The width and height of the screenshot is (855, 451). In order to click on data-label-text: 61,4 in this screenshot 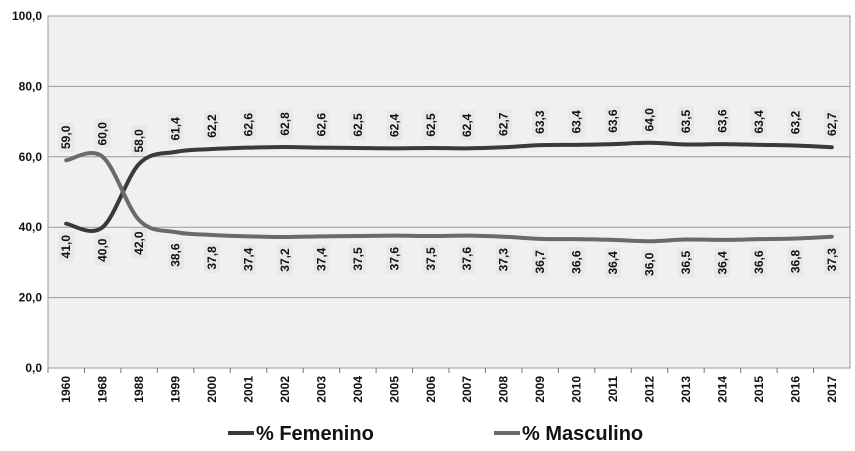, I will do `click(176, 129)`.